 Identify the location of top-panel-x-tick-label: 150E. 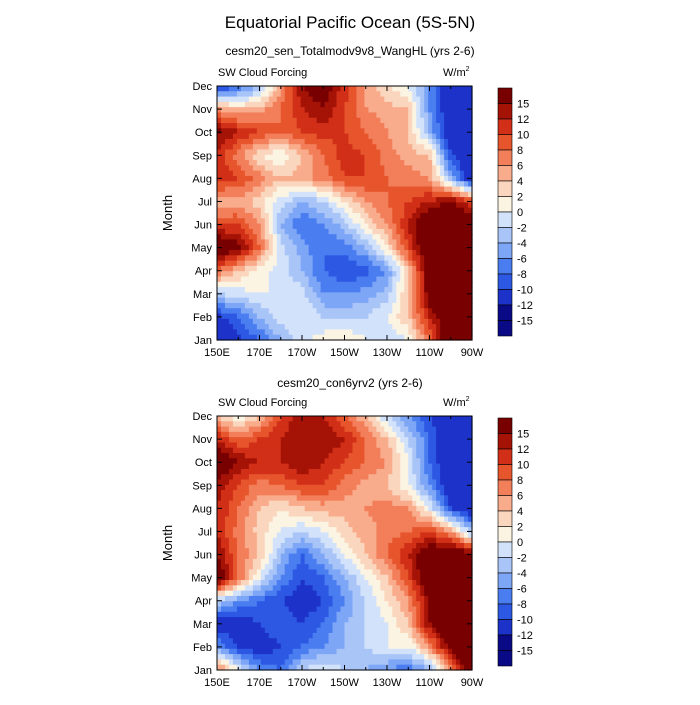
(217, 353).